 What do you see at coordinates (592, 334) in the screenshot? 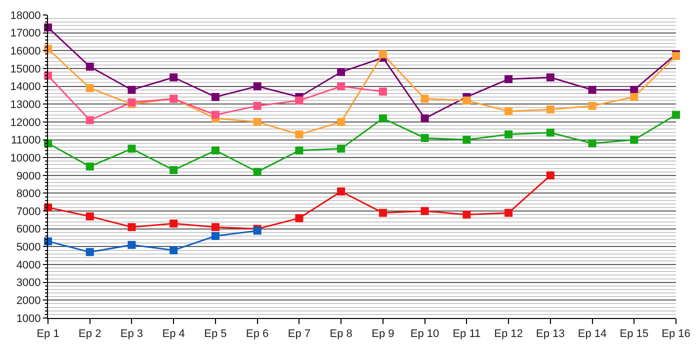
I see `x-tick-label: Ep 14` at bounding box center [592, 334].